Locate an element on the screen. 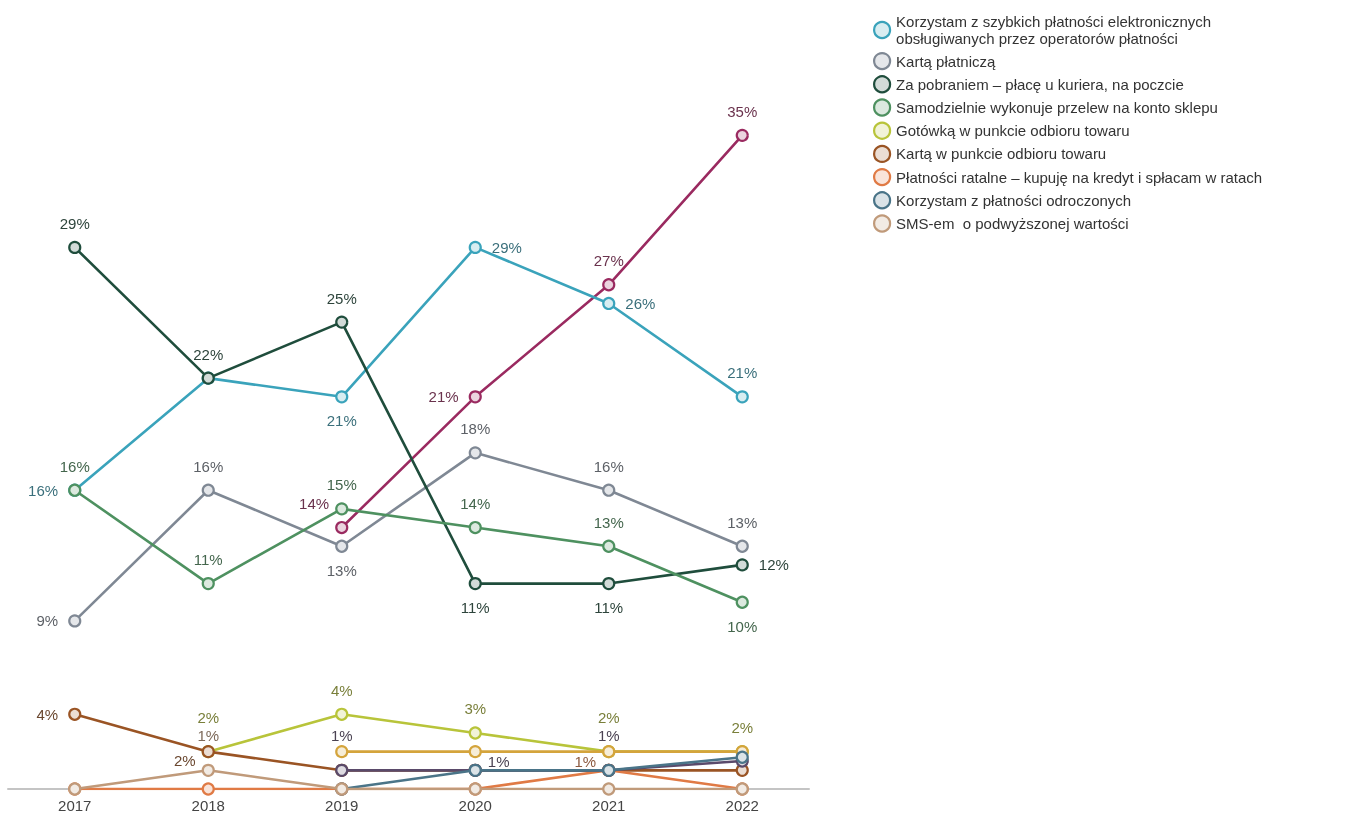 This screenshot has width=1345, height=820. data-label: 10% is located at coordinates (742, 626).